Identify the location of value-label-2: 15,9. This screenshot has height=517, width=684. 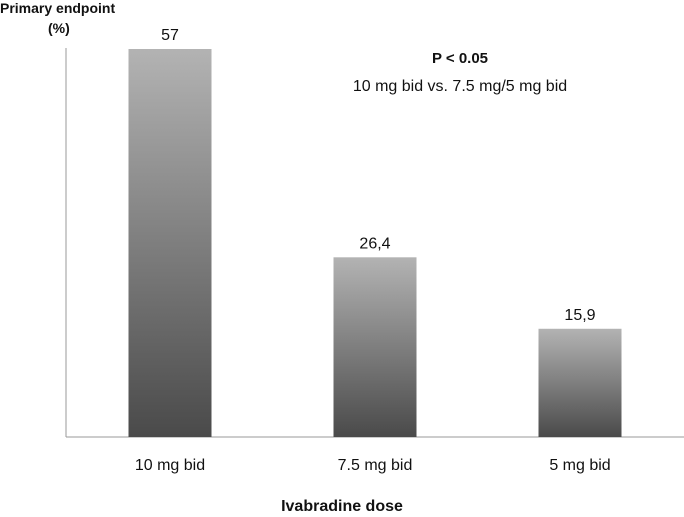
(579, 315).